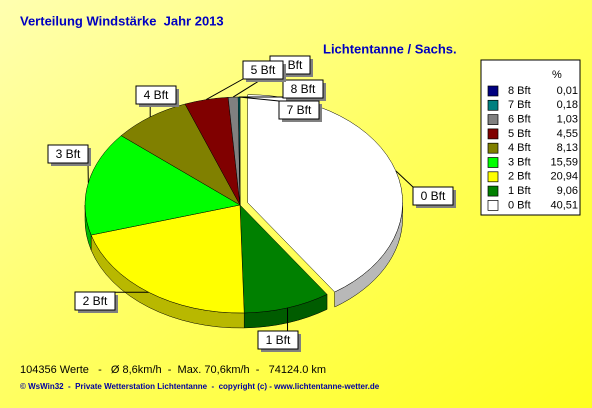  What do you see at coordinates (567, 134) in the screenshot?
I see `legend-value: 4,55` at bounding box center [567, 134].